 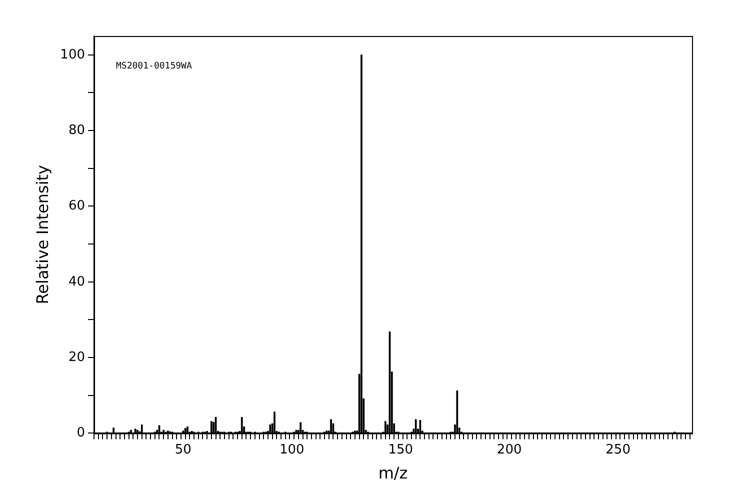 I want to click on x-tick-label: 200, so click(x=509, y=450).